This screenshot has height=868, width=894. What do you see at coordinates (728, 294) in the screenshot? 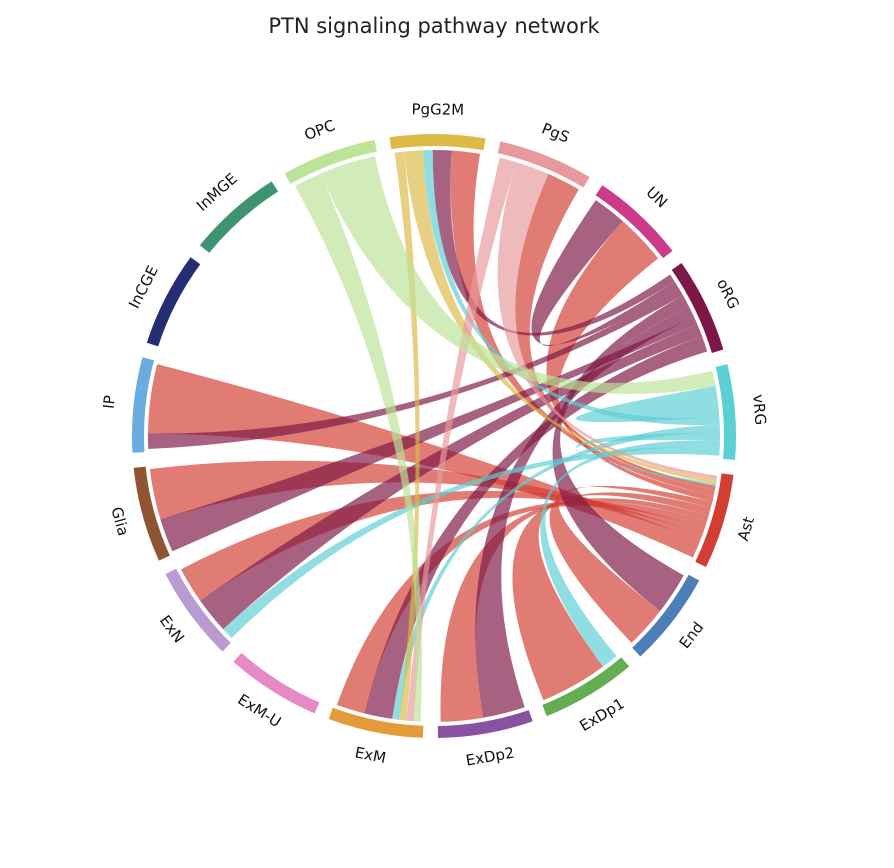
I see `label-oRG: oRG` at bounding box center [728, 294].